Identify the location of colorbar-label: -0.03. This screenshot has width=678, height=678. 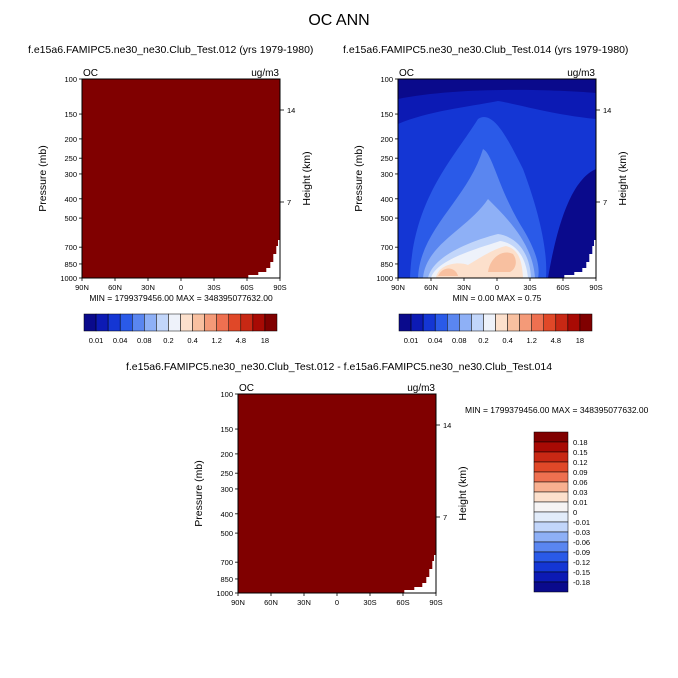
(581, 532).